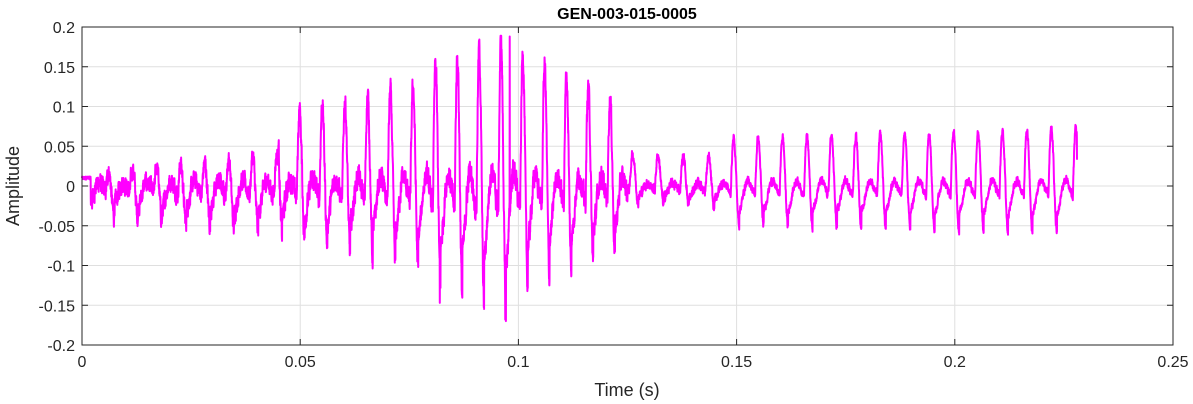 This screenshot has width=1193, height=404. Describe the element at coordinates (70, 187) in the screenshot. I see `y-tick-label: 0` at that location.